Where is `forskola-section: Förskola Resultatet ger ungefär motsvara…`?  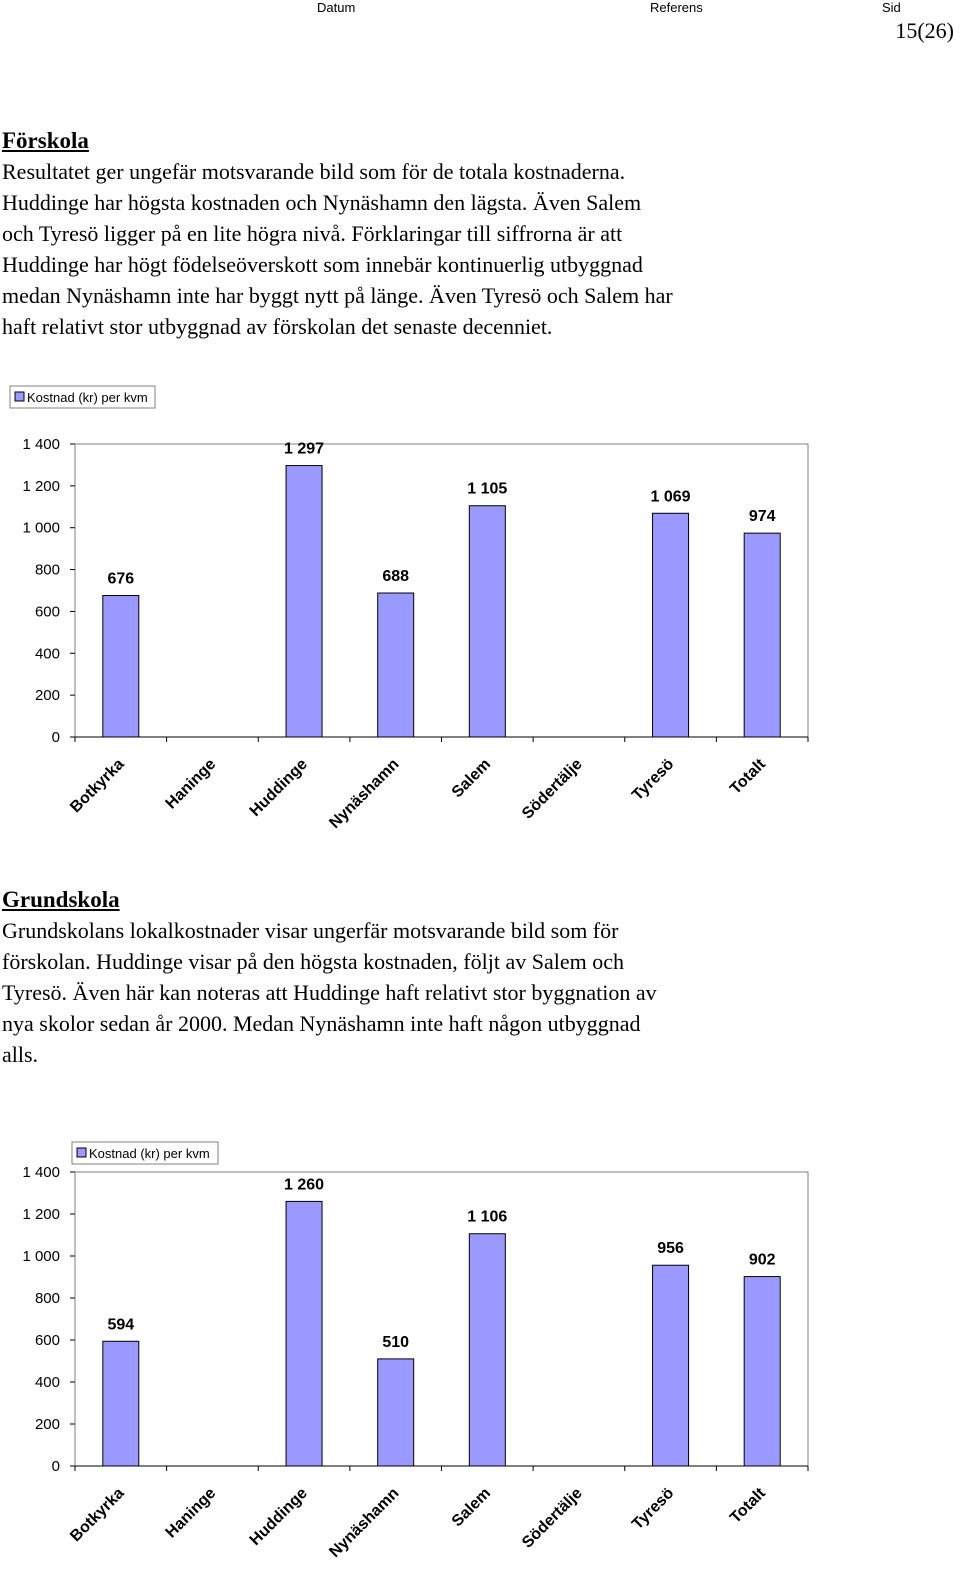
forskola-section: Förskola Resultatet ger ungefär motsvara… is located at coordinates (442, 233).